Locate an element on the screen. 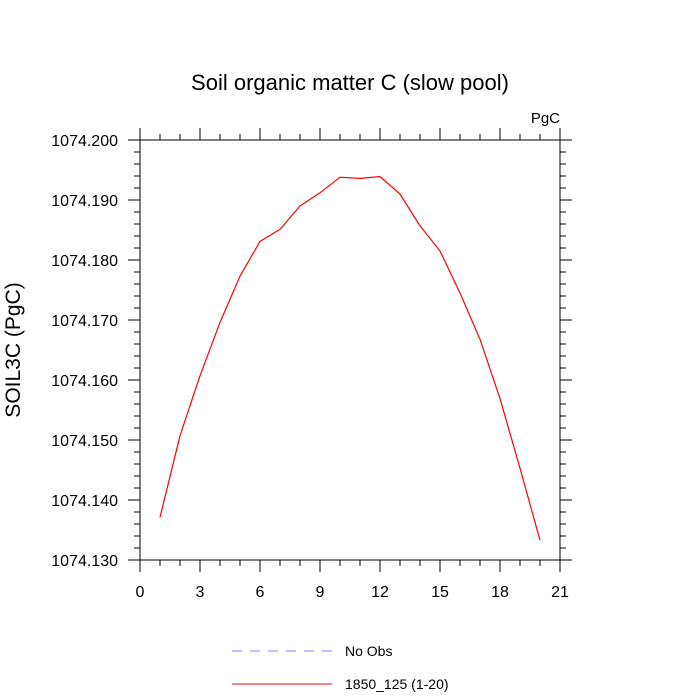 The width and height of the screenshot is (700, 700). x-tick-label: 12 is located at coordinates (380, 592).